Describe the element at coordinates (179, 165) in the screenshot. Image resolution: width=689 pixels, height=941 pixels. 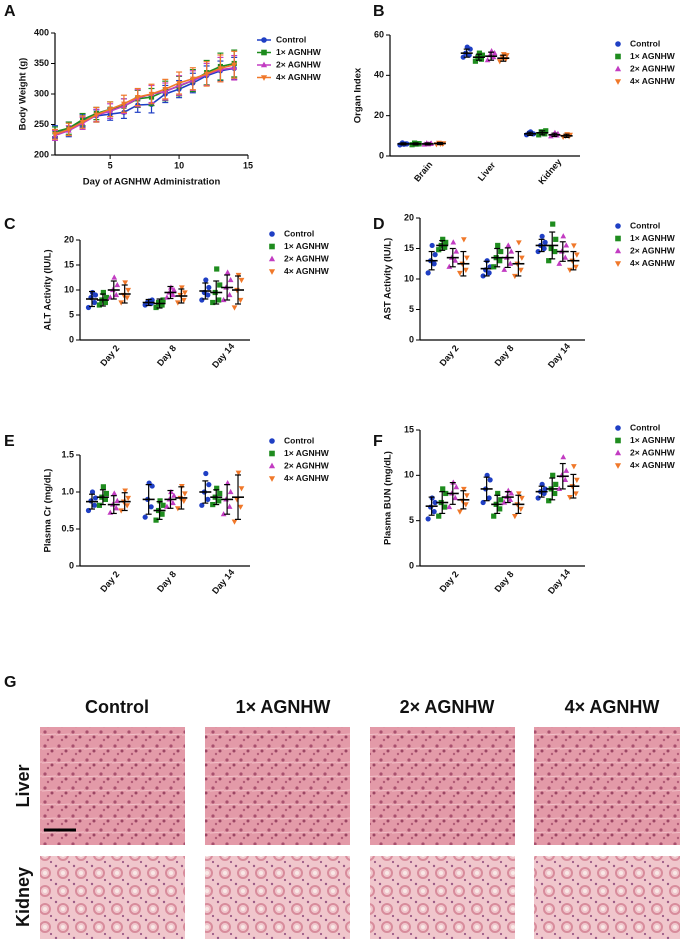
I see `x-tick-label: 10` at that location.